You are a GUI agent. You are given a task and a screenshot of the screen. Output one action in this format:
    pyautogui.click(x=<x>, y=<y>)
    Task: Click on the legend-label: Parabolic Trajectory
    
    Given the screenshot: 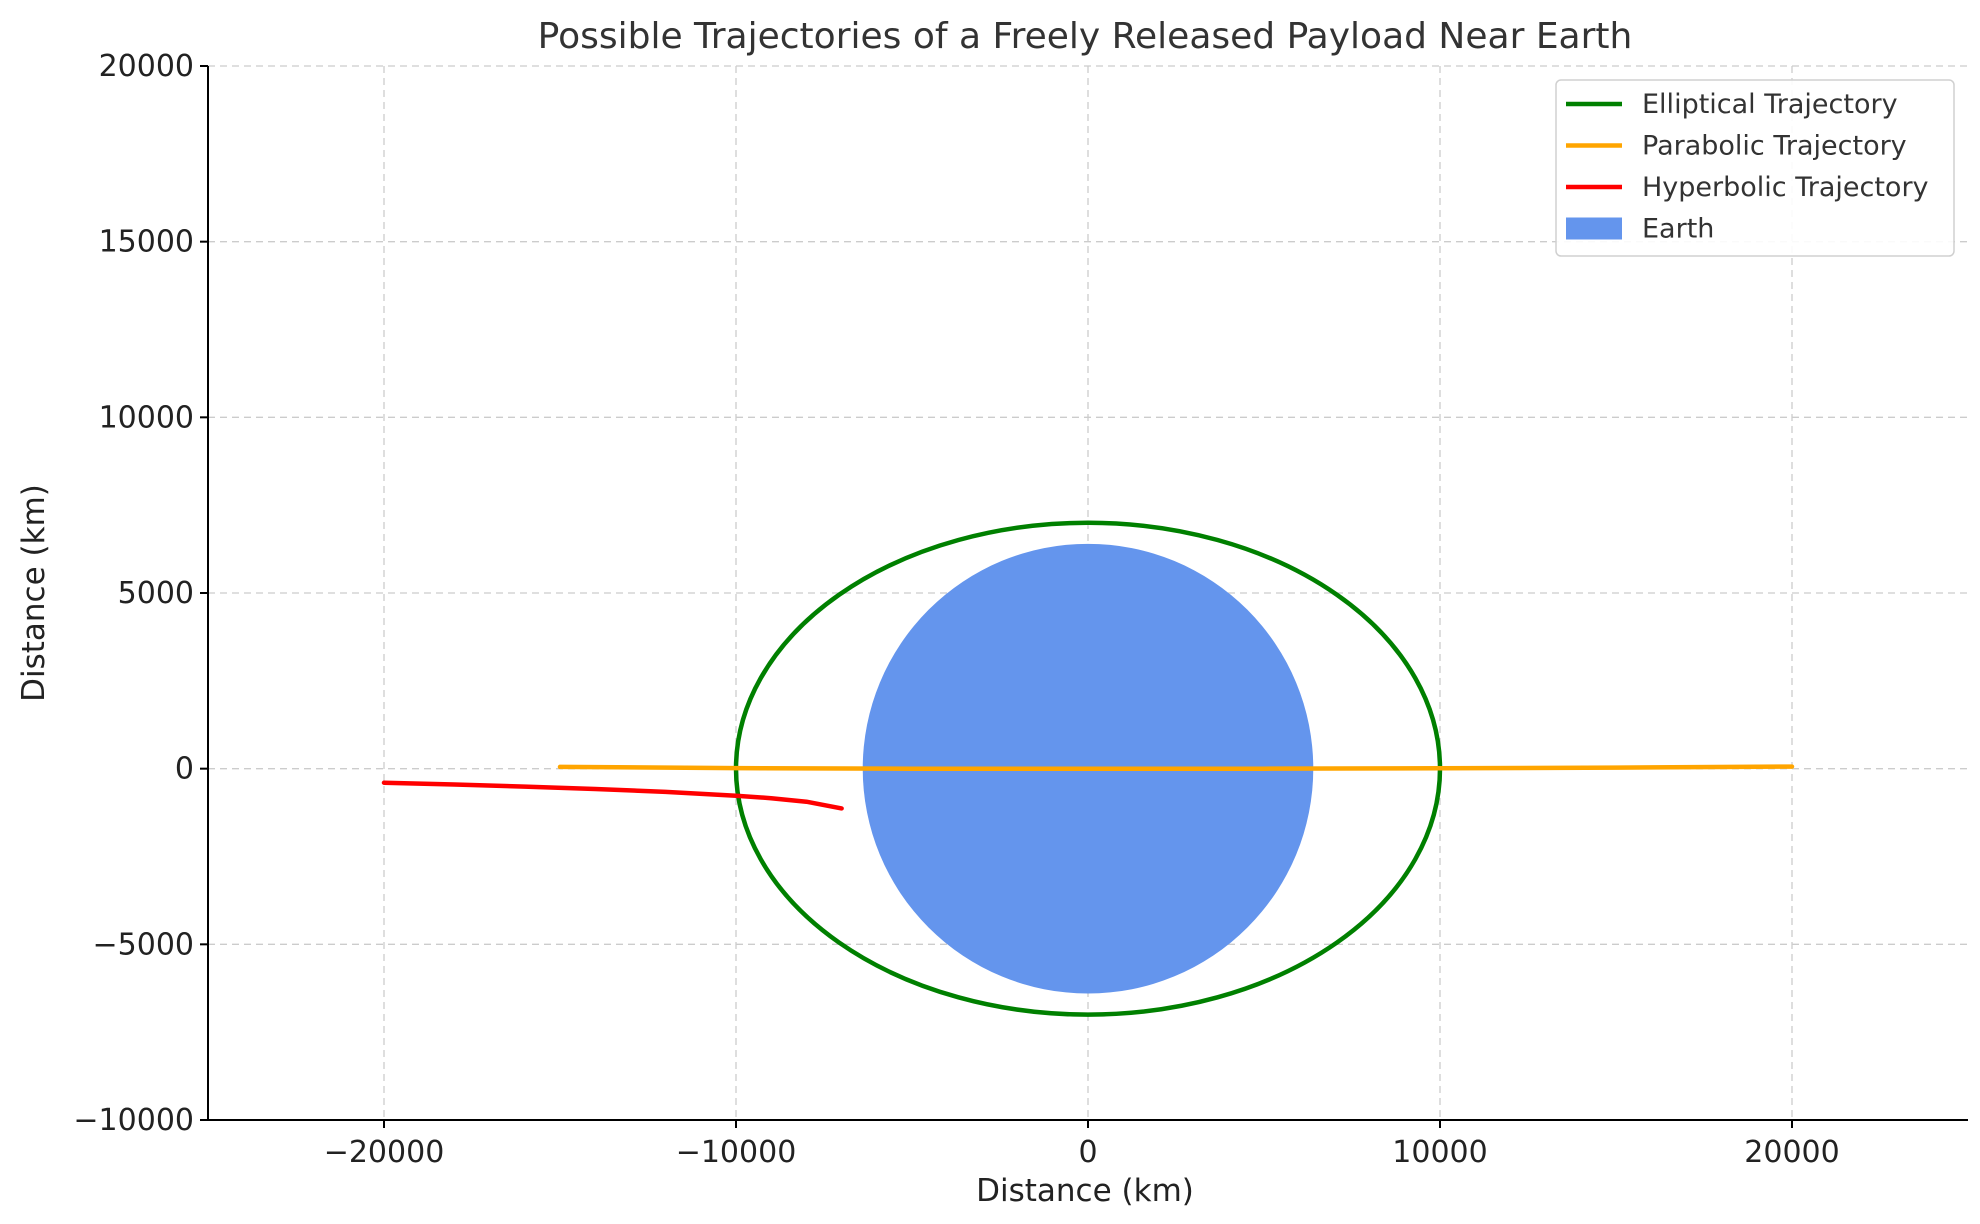 What is the action you would take?
    pyautogui.click(x=1774, y=146)
    